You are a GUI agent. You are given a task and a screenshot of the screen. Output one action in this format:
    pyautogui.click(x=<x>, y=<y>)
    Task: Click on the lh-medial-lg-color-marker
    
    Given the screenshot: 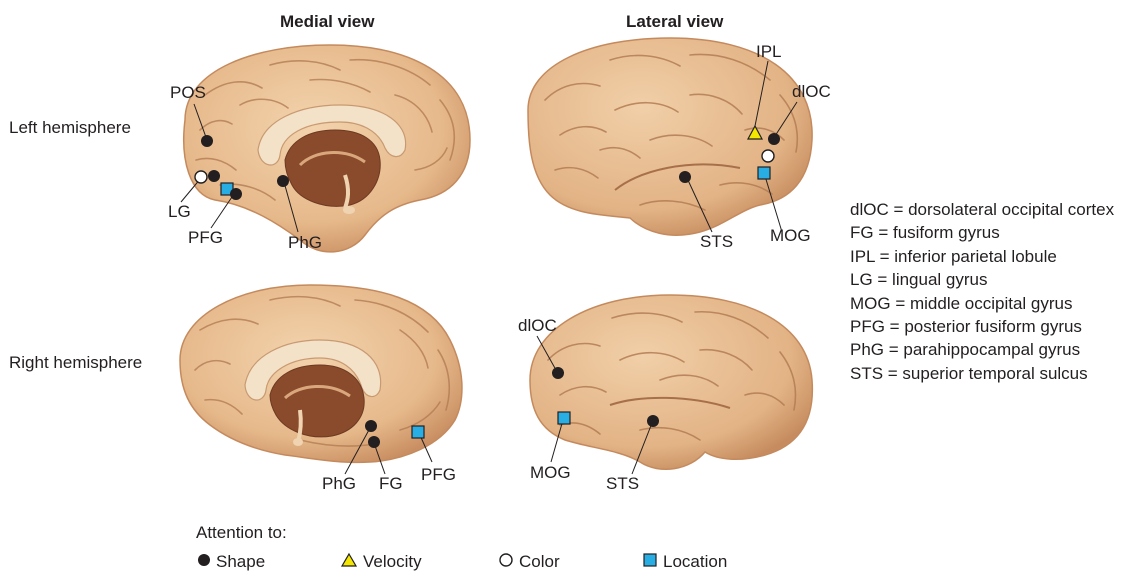 What is the action you would take?
    pyautogui.click(x=201, y=177)
    